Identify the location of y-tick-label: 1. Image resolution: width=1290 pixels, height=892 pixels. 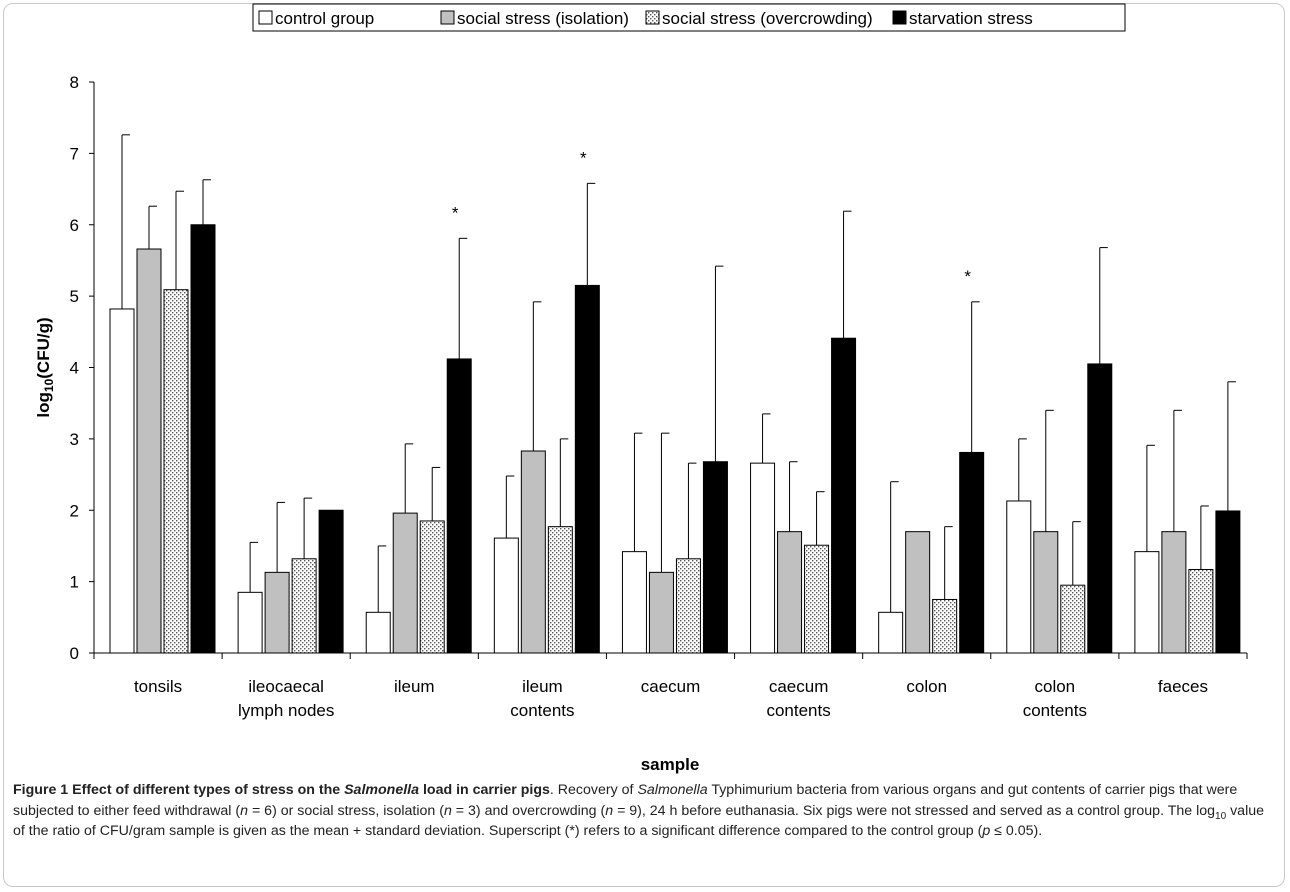
(74, 582).